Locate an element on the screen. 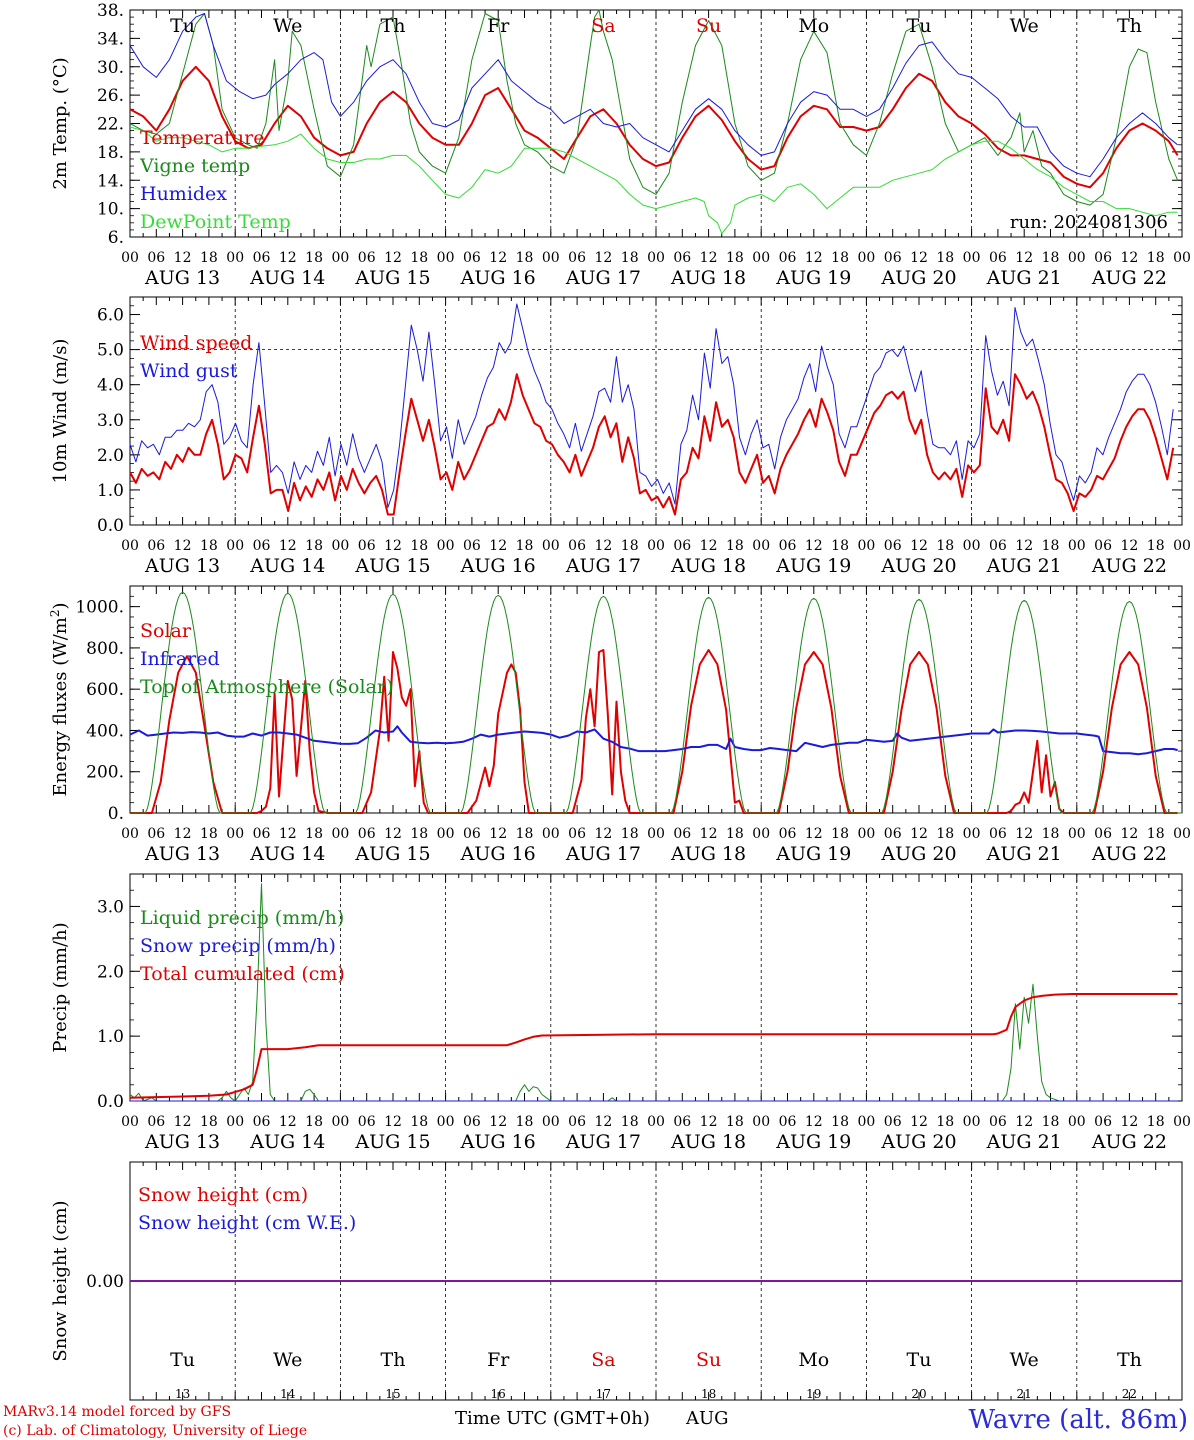 The width and height of the screenshot is (1194, 1440). legend-entry: Snow height (cm) is located at coordinates (223, 1195).